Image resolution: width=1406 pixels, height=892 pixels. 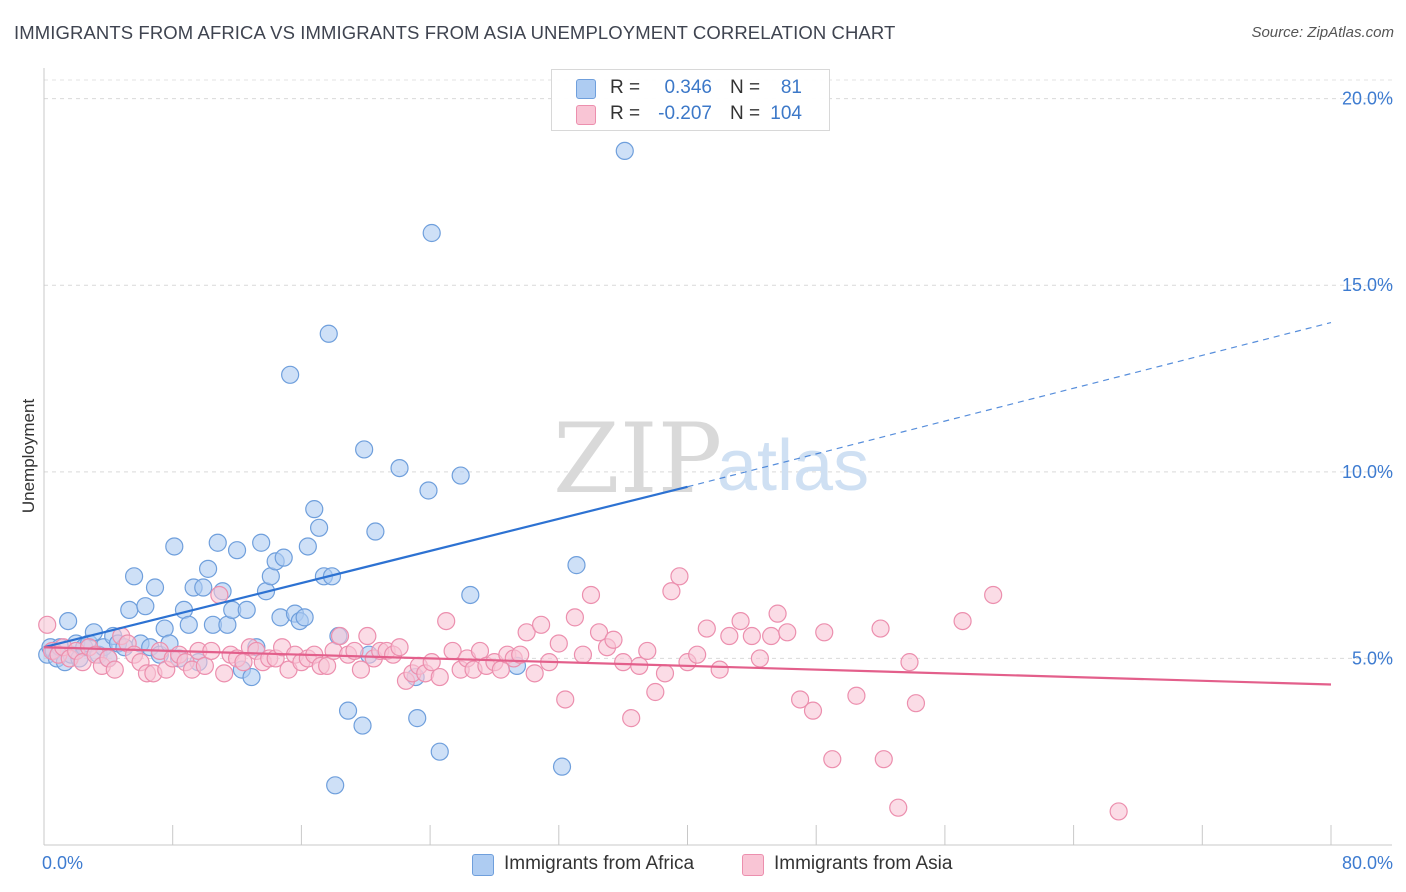 I want to click on x-tick-label: 80.0%, so click(x=1367, y=863).